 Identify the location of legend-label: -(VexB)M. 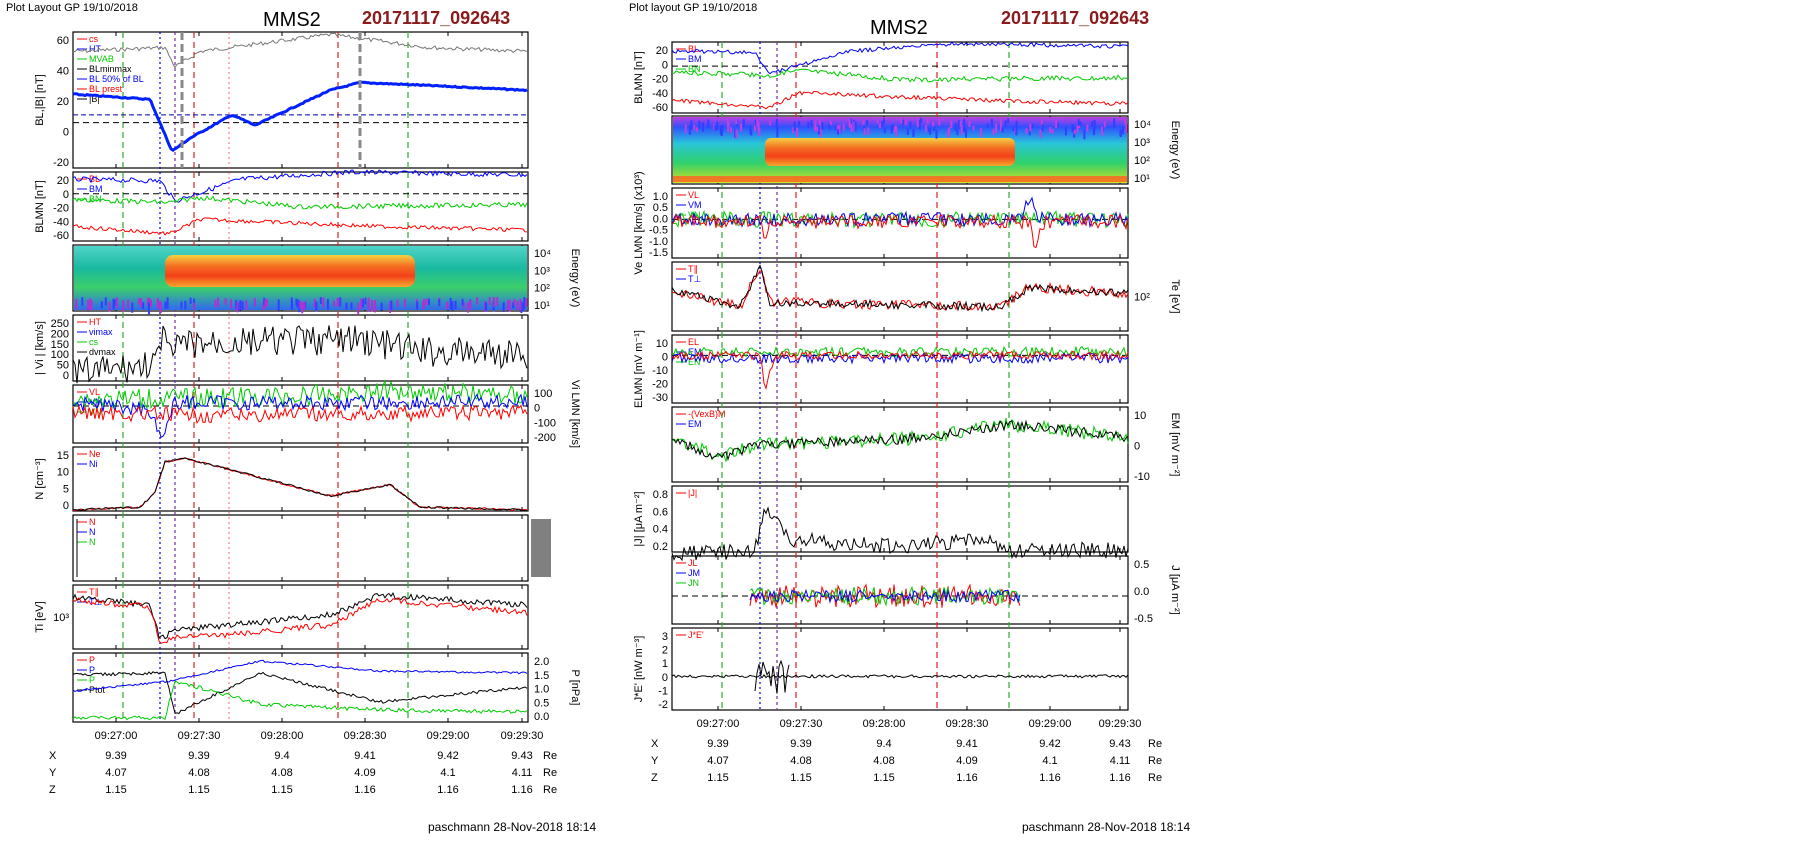
(707, 414).